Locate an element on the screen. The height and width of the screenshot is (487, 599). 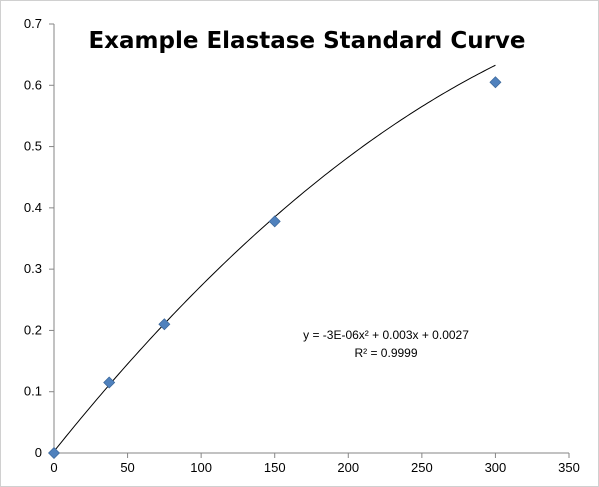
x-tick-label: 350 is located at coordinates (569, 467).